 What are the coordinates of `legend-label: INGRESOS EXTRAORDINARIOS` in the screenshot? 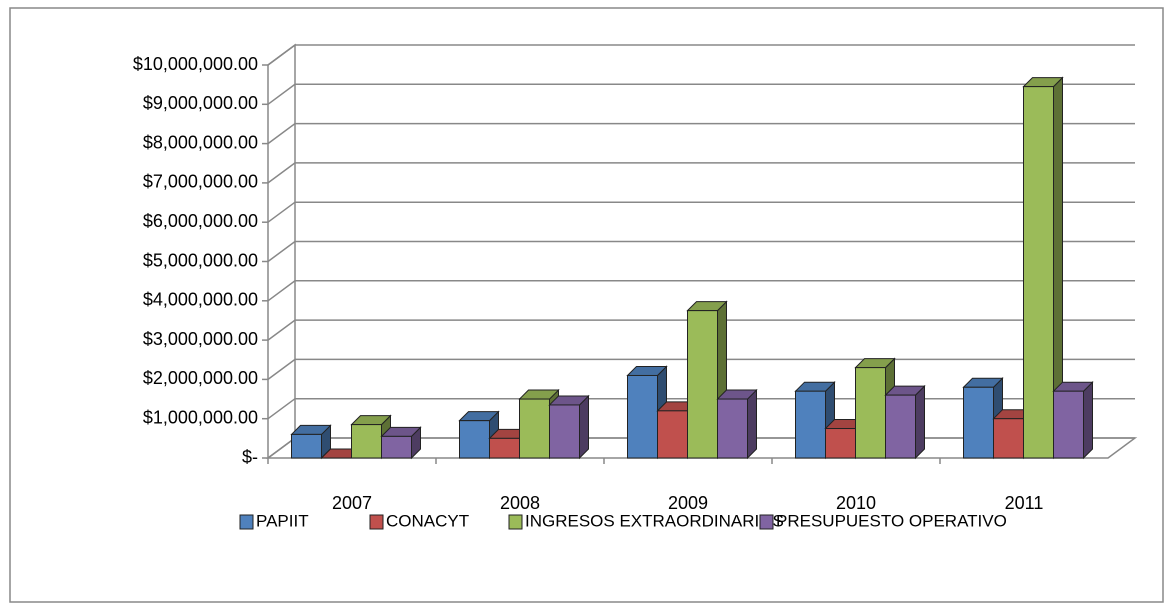 It's located at (654, 520).